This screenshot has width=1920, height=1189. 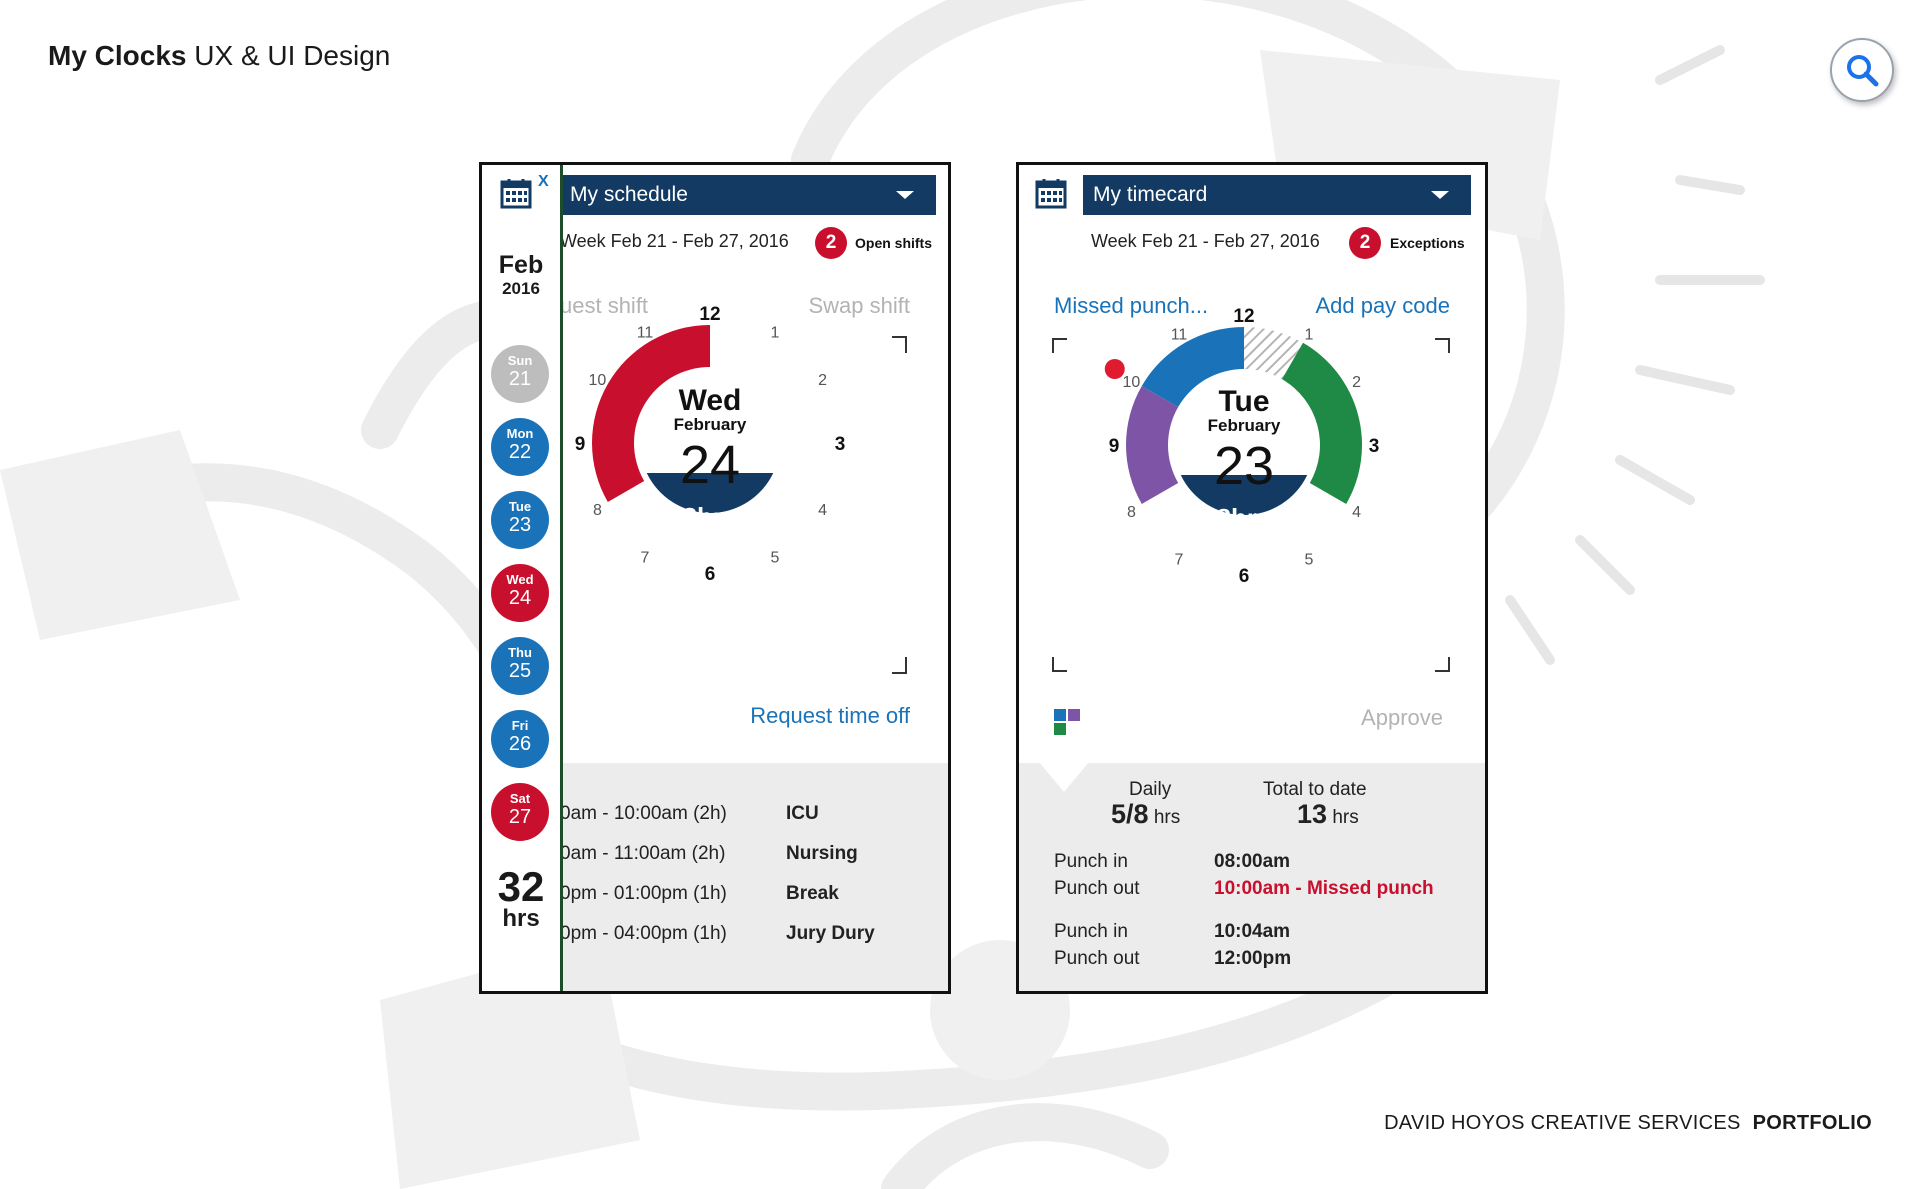 I want to click on day-name: Sun, so click(x=520, y=360).